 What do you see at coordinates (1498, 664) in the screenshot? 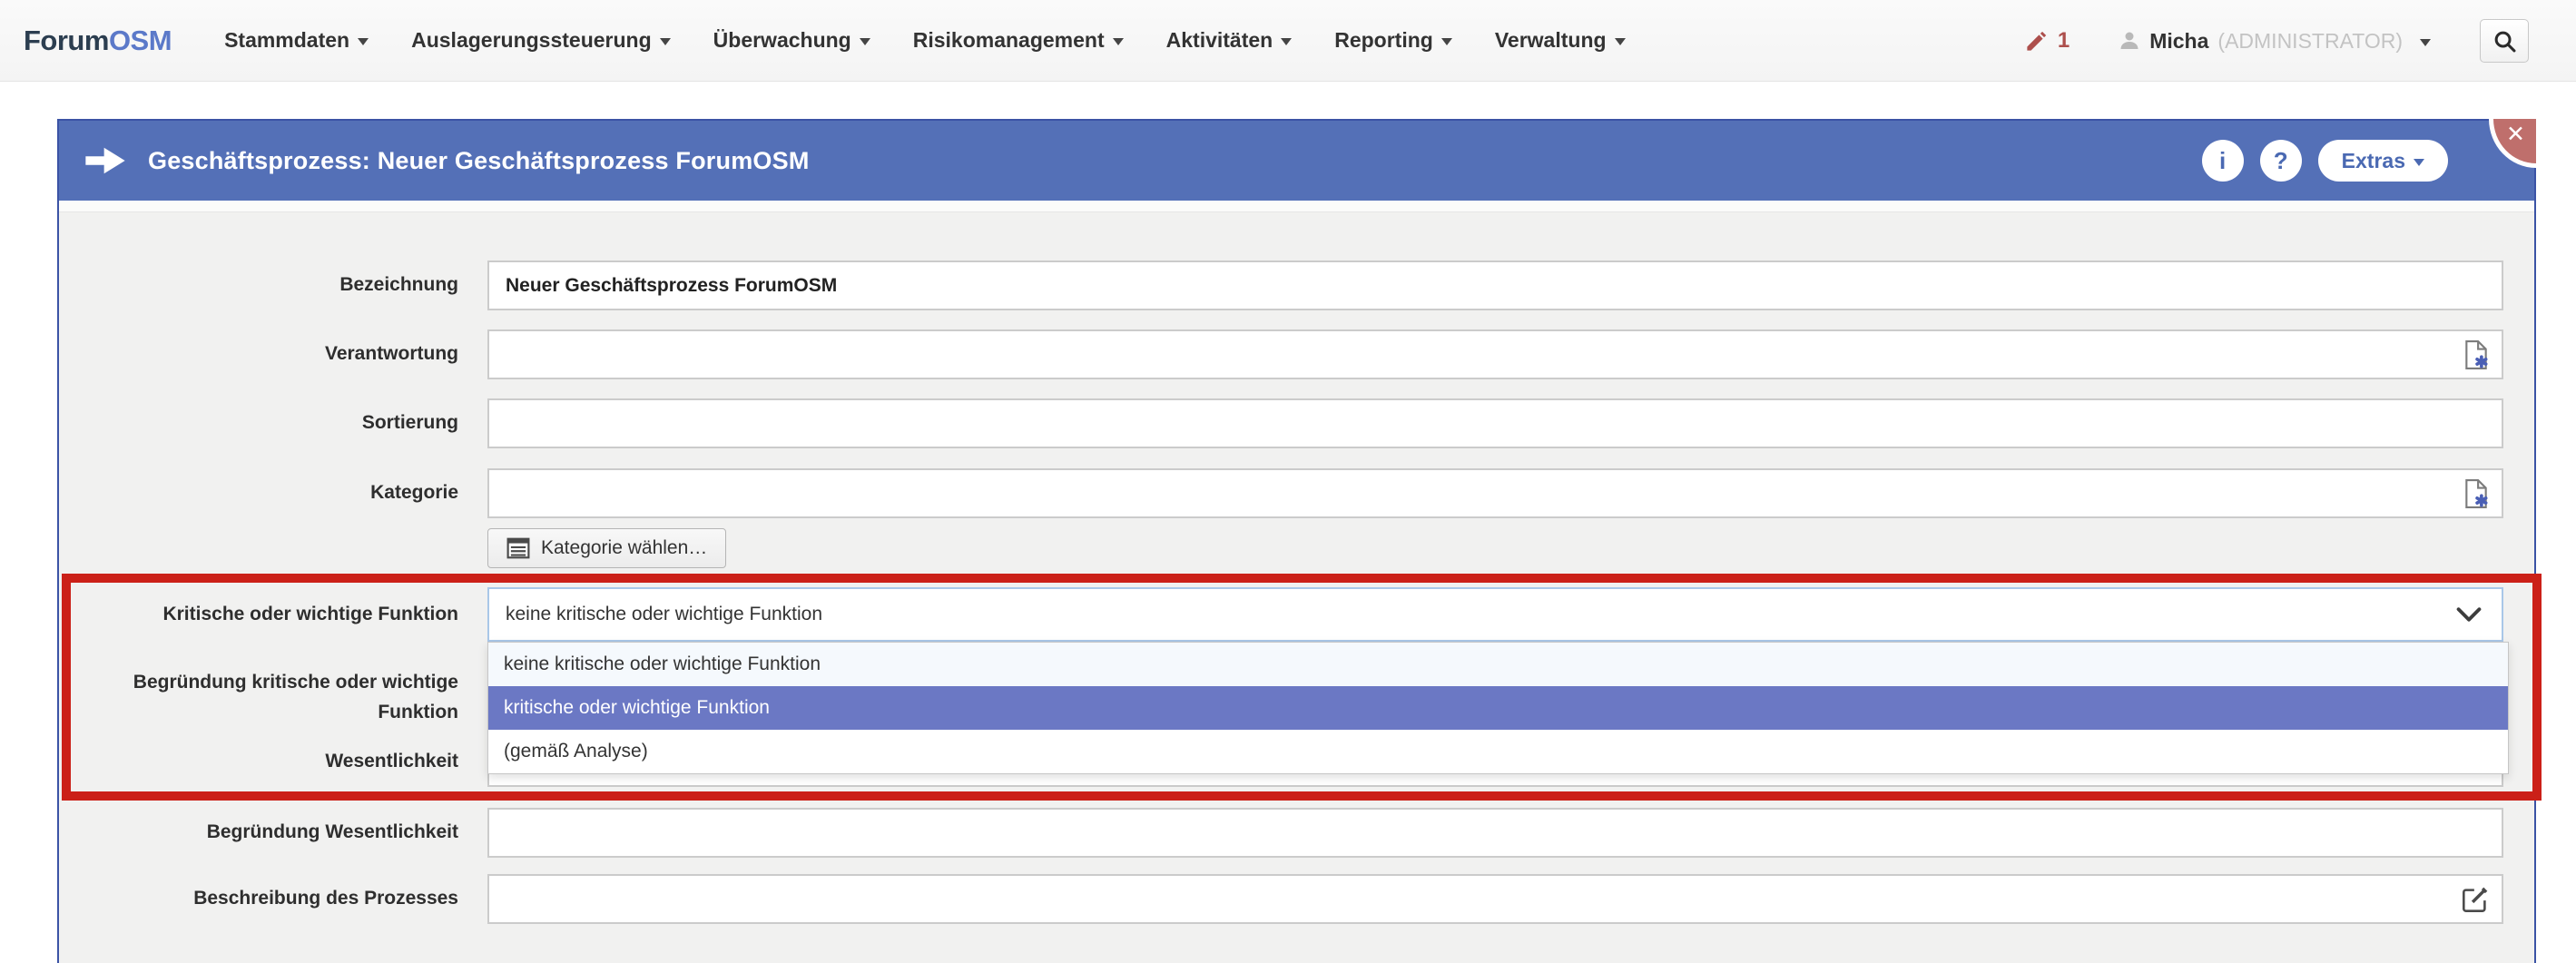
I see `dropdown-option-keine-kritische: keine kritische oder wichtige Funktion` at bounding box center [1498, 664].